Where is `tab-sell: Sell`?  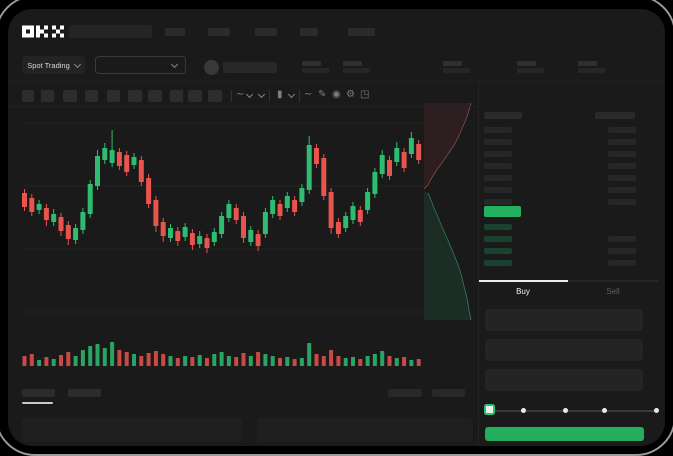
tab-sell: Sell is located at coordinates (613, 290).